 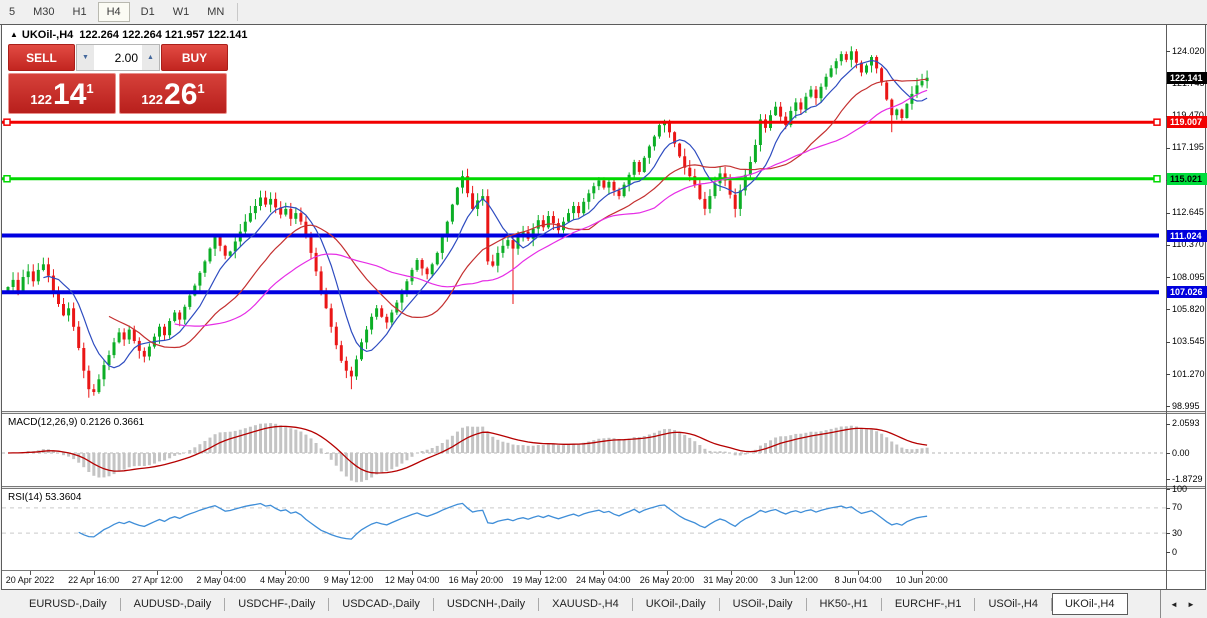 What do you see at coordinates (762, 604) in the screenshot?
I see `symbol-tab-usoil-daily: USOil-,Daily` at bounding box center [762, 604].